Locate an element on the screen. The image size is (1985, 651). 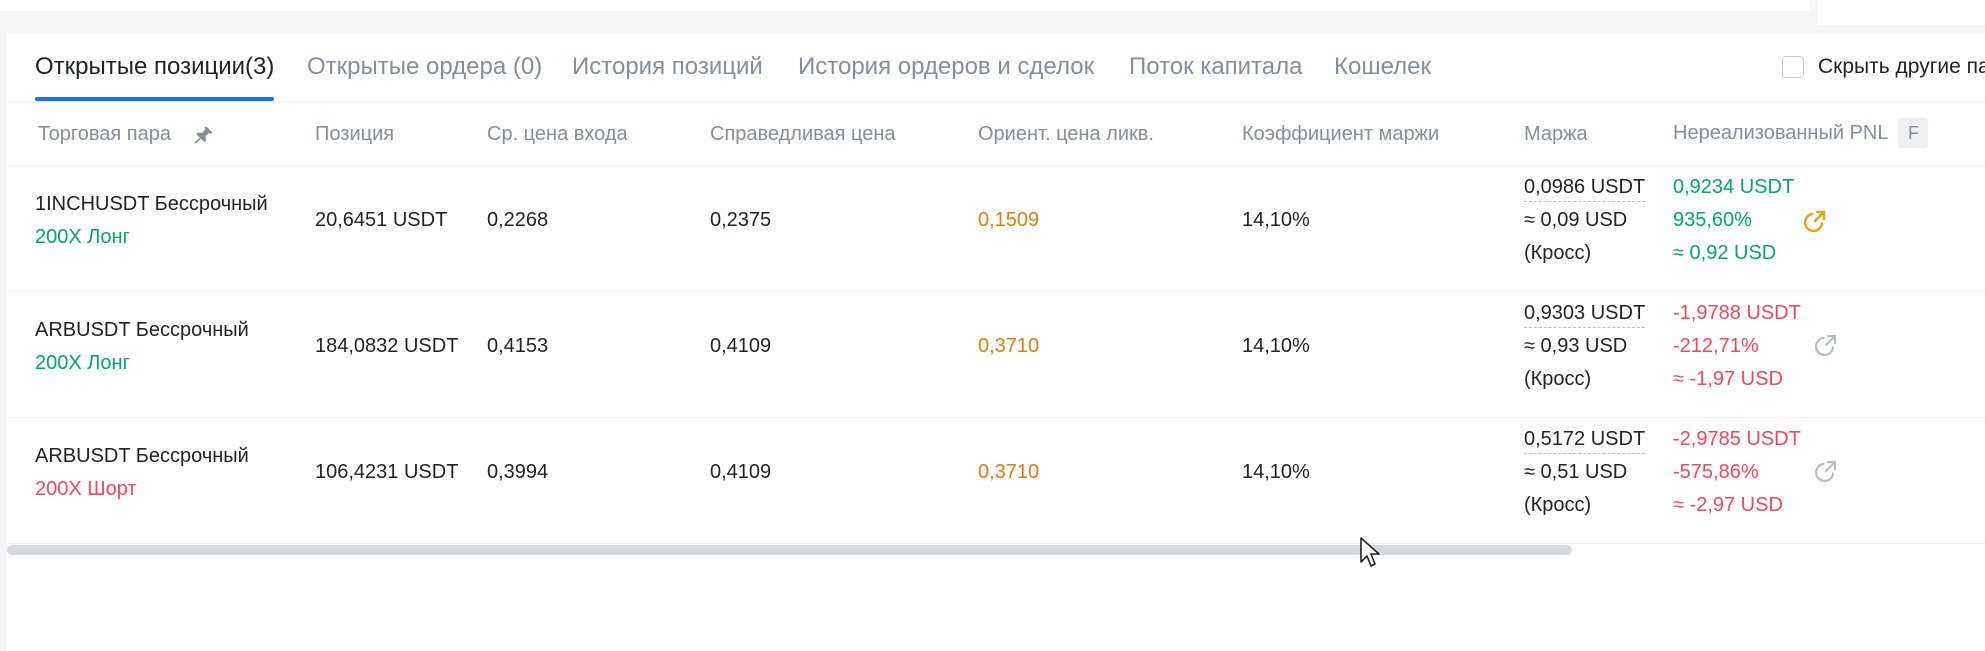
horizontal-scrollbar-thumb is located at coordinates (789, 550).